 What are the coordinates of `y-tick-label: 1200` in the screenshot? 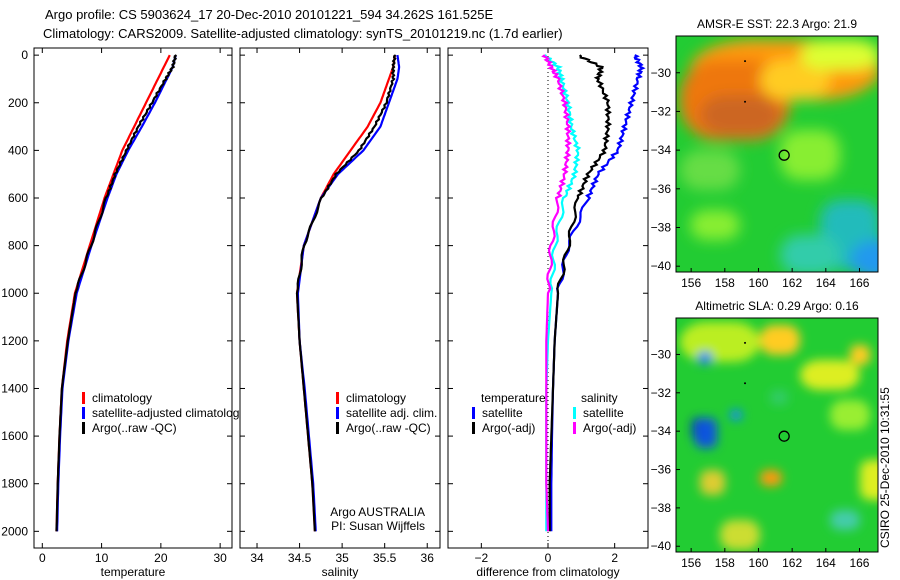 It's located at (14, 341).